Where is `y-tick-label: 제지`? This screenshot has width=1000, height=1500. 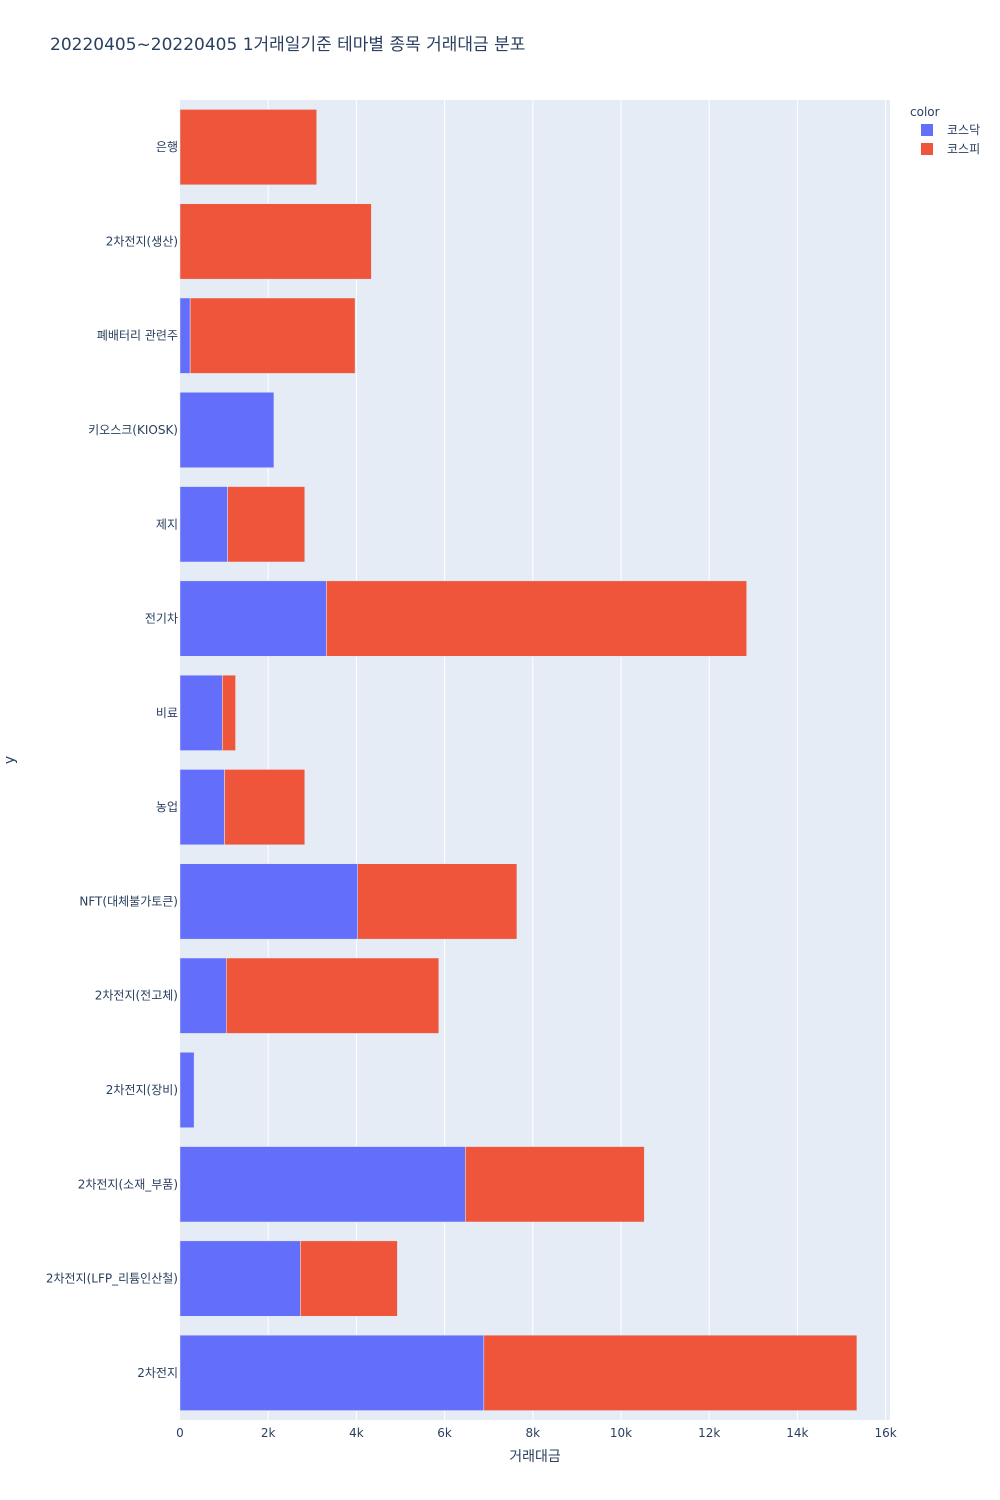
y-tick-label: 제지 is located at coordinates (167, 524).